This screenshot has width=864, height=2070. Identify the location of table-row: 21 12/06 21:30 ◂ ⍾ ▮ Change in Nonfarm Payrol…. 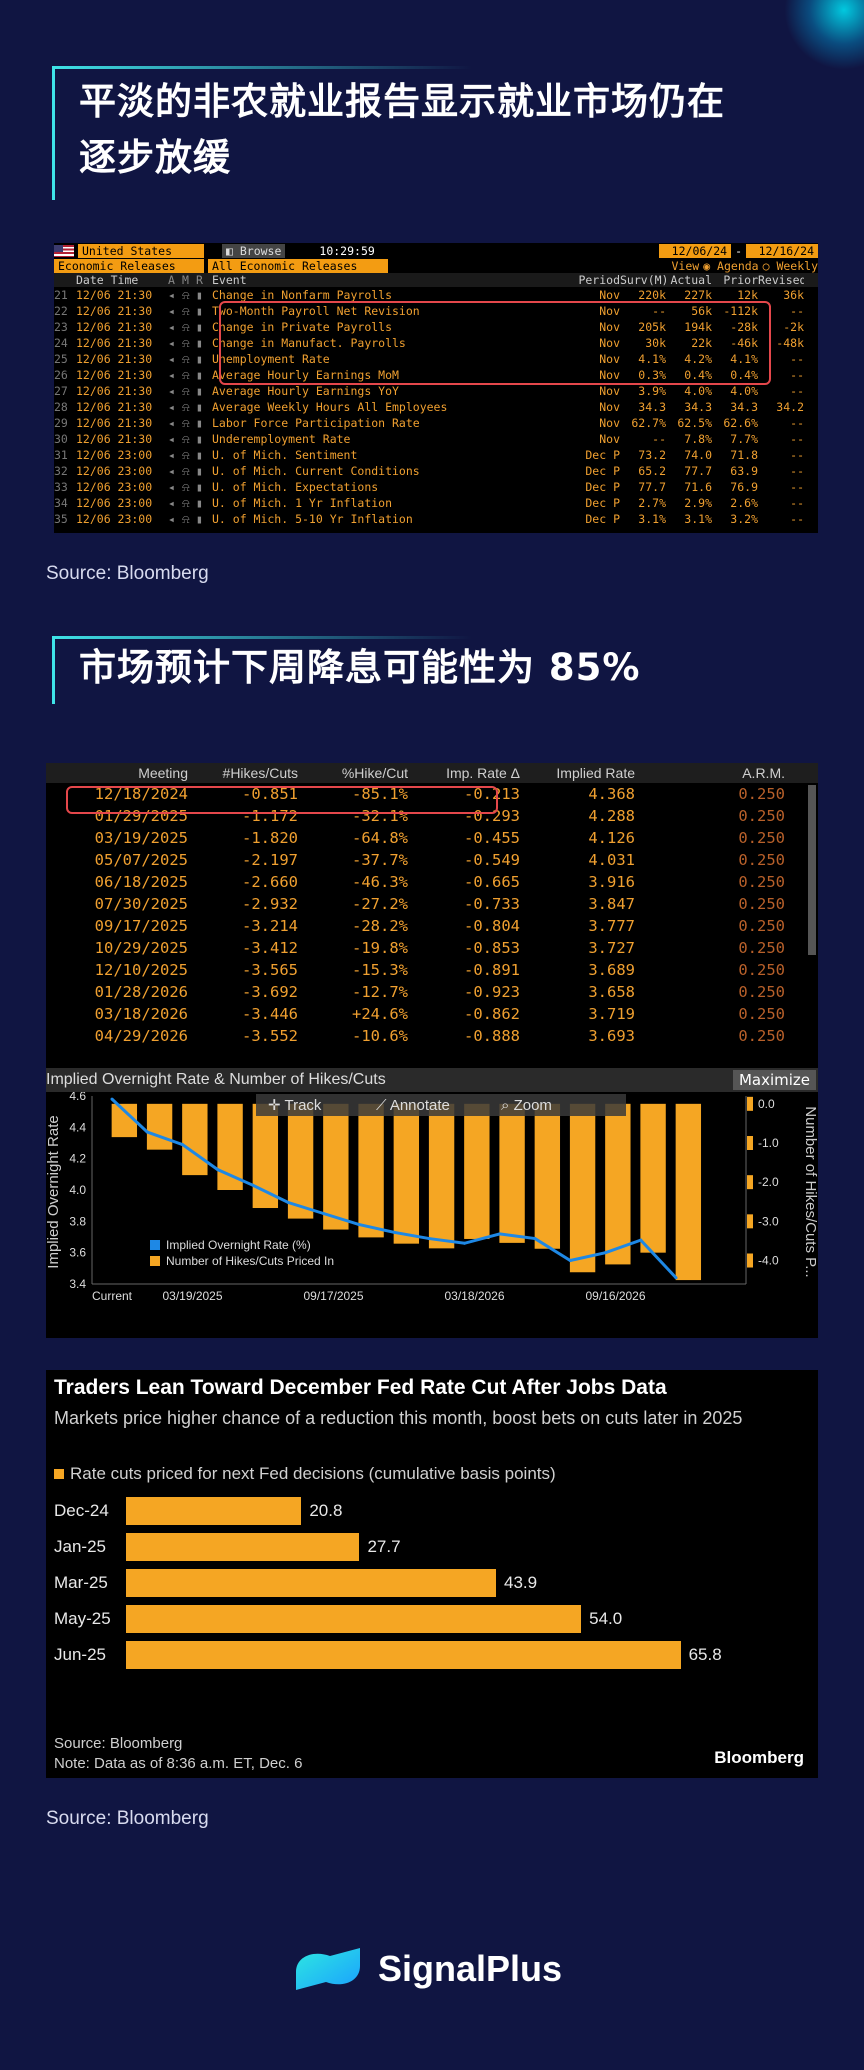
(436, 295).